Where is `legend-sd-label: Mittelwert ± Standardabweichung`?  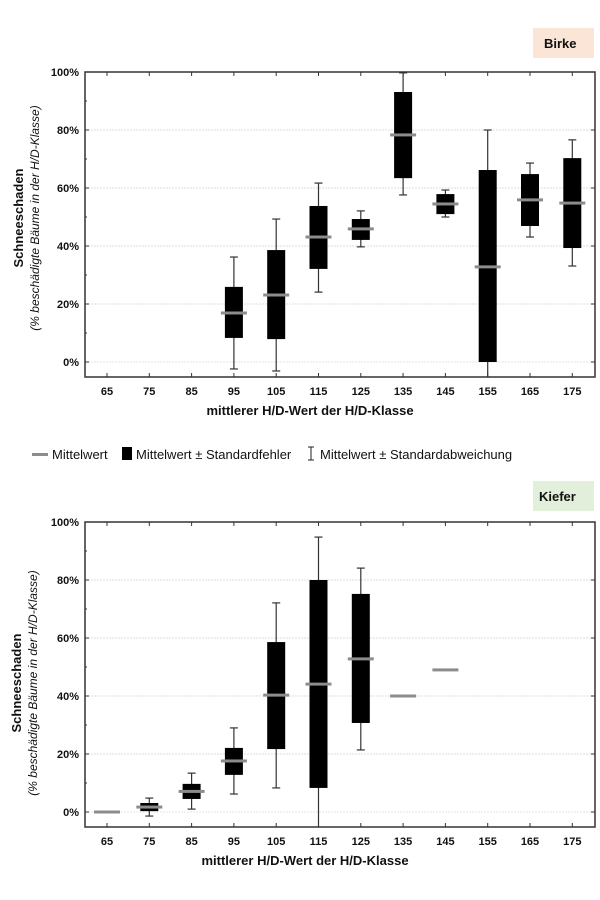
legend-sd-label: Mittelwert ± Standardabweichung is located at coordinates (416, 454).